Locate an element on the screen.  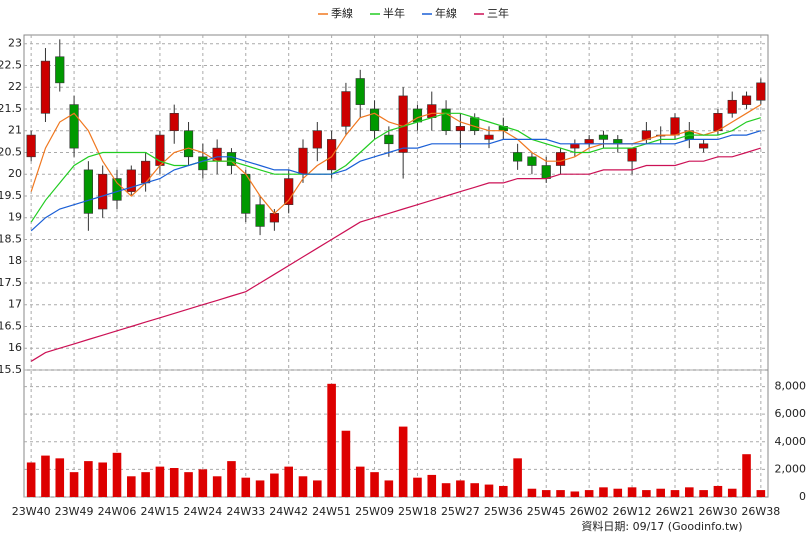
y-tick-label: 20.5 is located at coordinates (11, 151).